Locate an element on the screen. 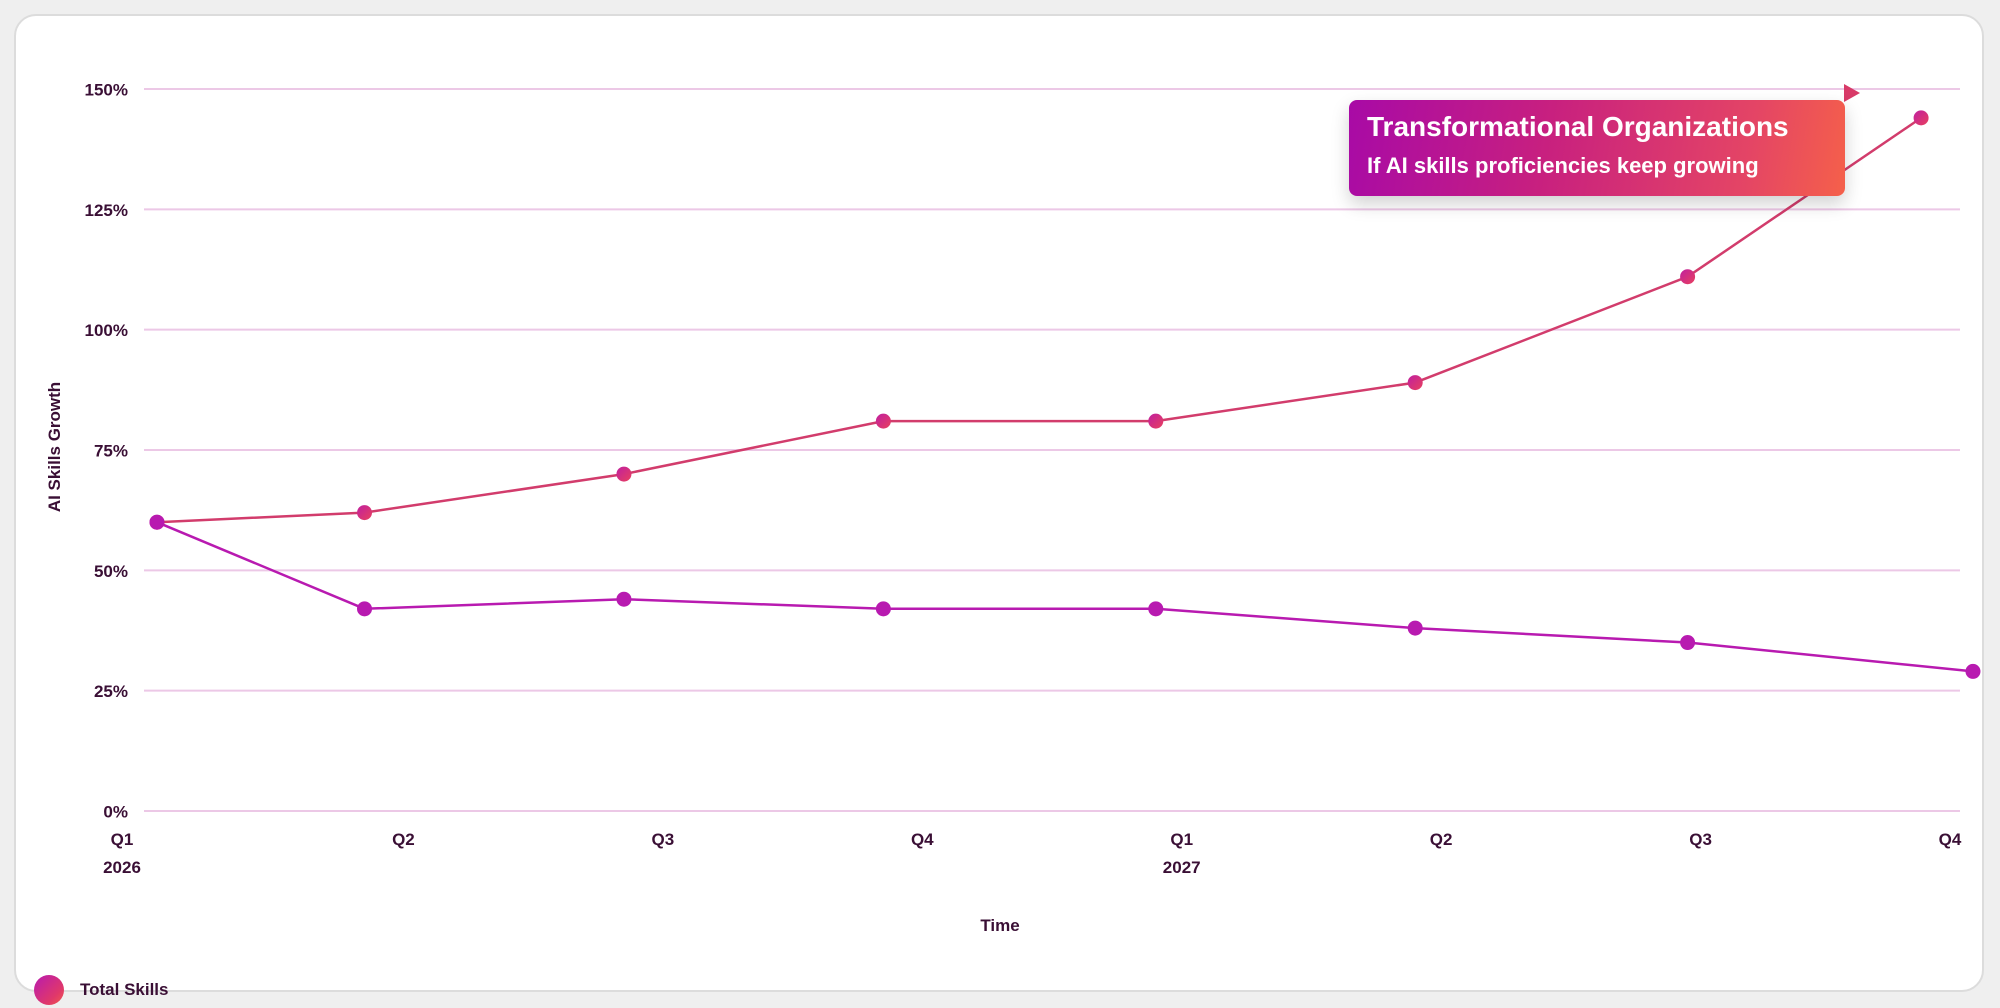 The height and width of the screenshot is (1008, 2000). y-axis-ticks: 0% 25% 50% 75% 100% 125% 150% is located at coordinates (106, 450).